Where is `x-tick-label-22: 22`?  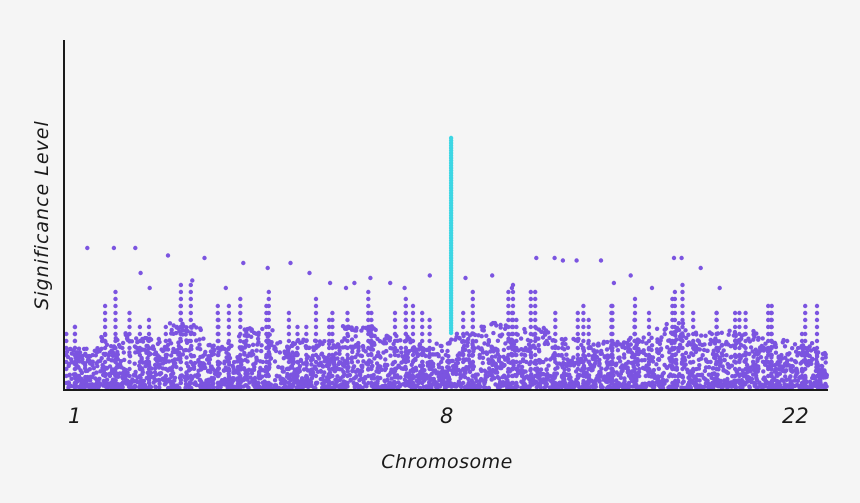 x-tick-label-22: 22 is located at coordinates (795, 416).